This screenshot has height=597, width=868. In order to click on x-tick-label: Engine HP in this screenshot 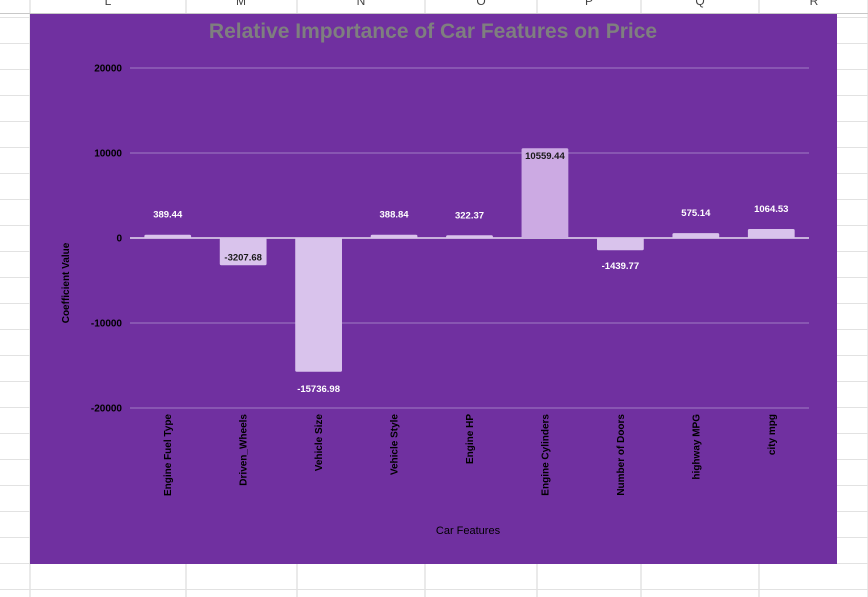, I will do `click(470, 439)`.